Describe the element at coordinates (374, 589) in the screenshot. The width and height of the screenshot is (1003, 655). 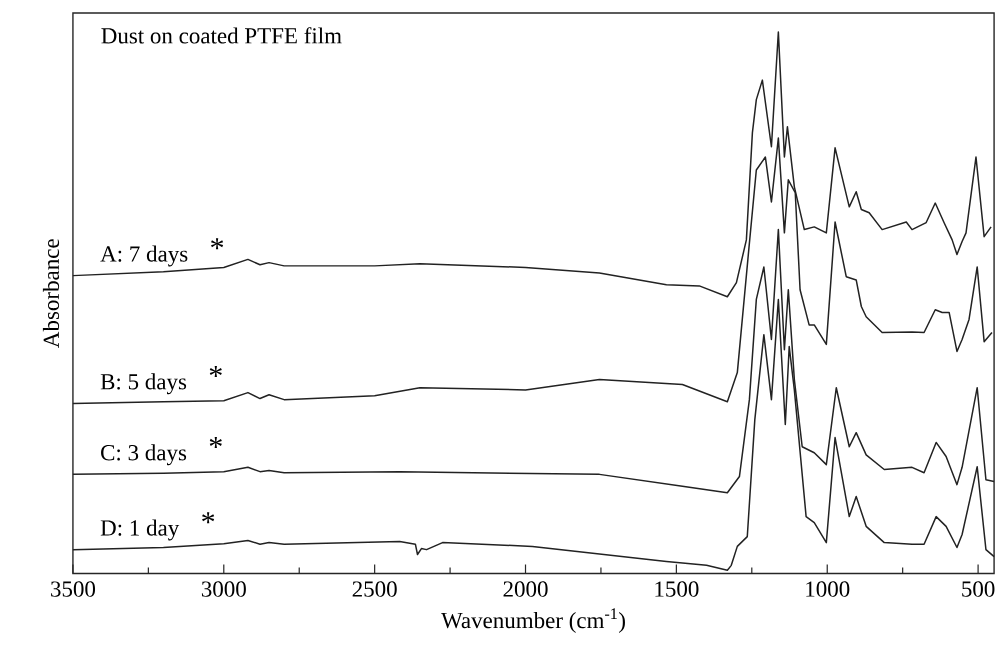
I see `x-tick-label: 2500` at that location.